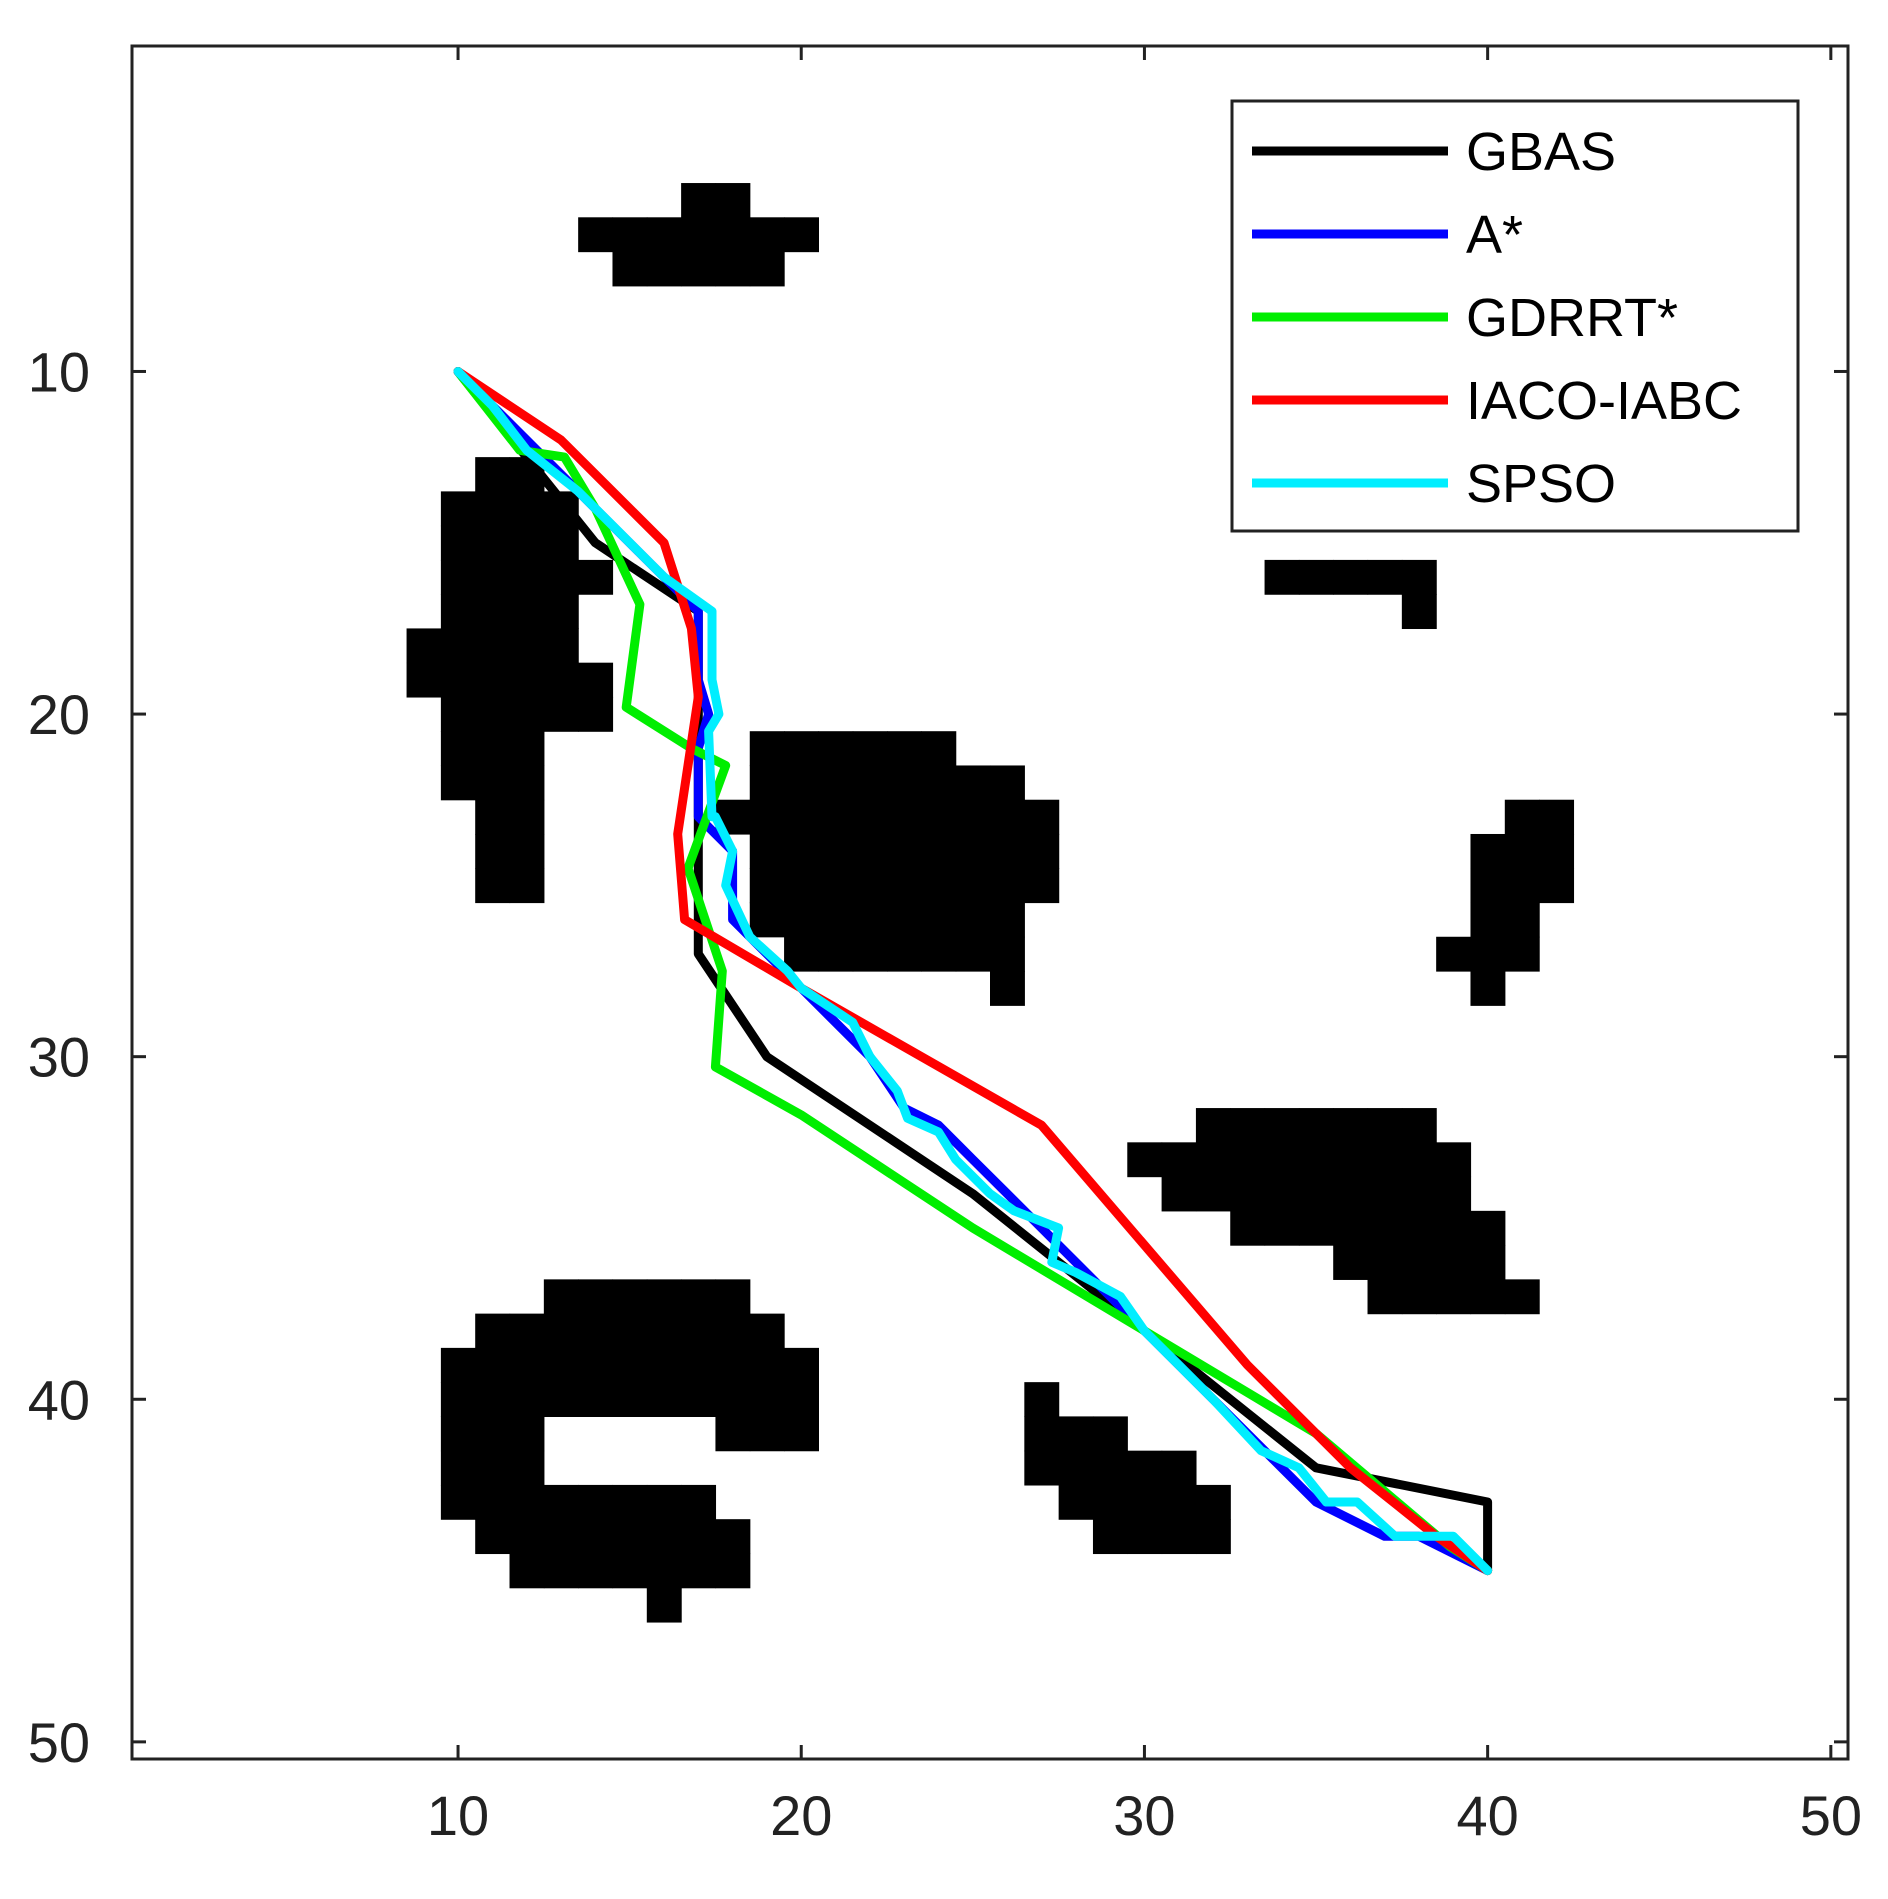 The width and height of the screenshot is (1888, 1899). I want to click on y-tick-label: 10, so click(59, 371).